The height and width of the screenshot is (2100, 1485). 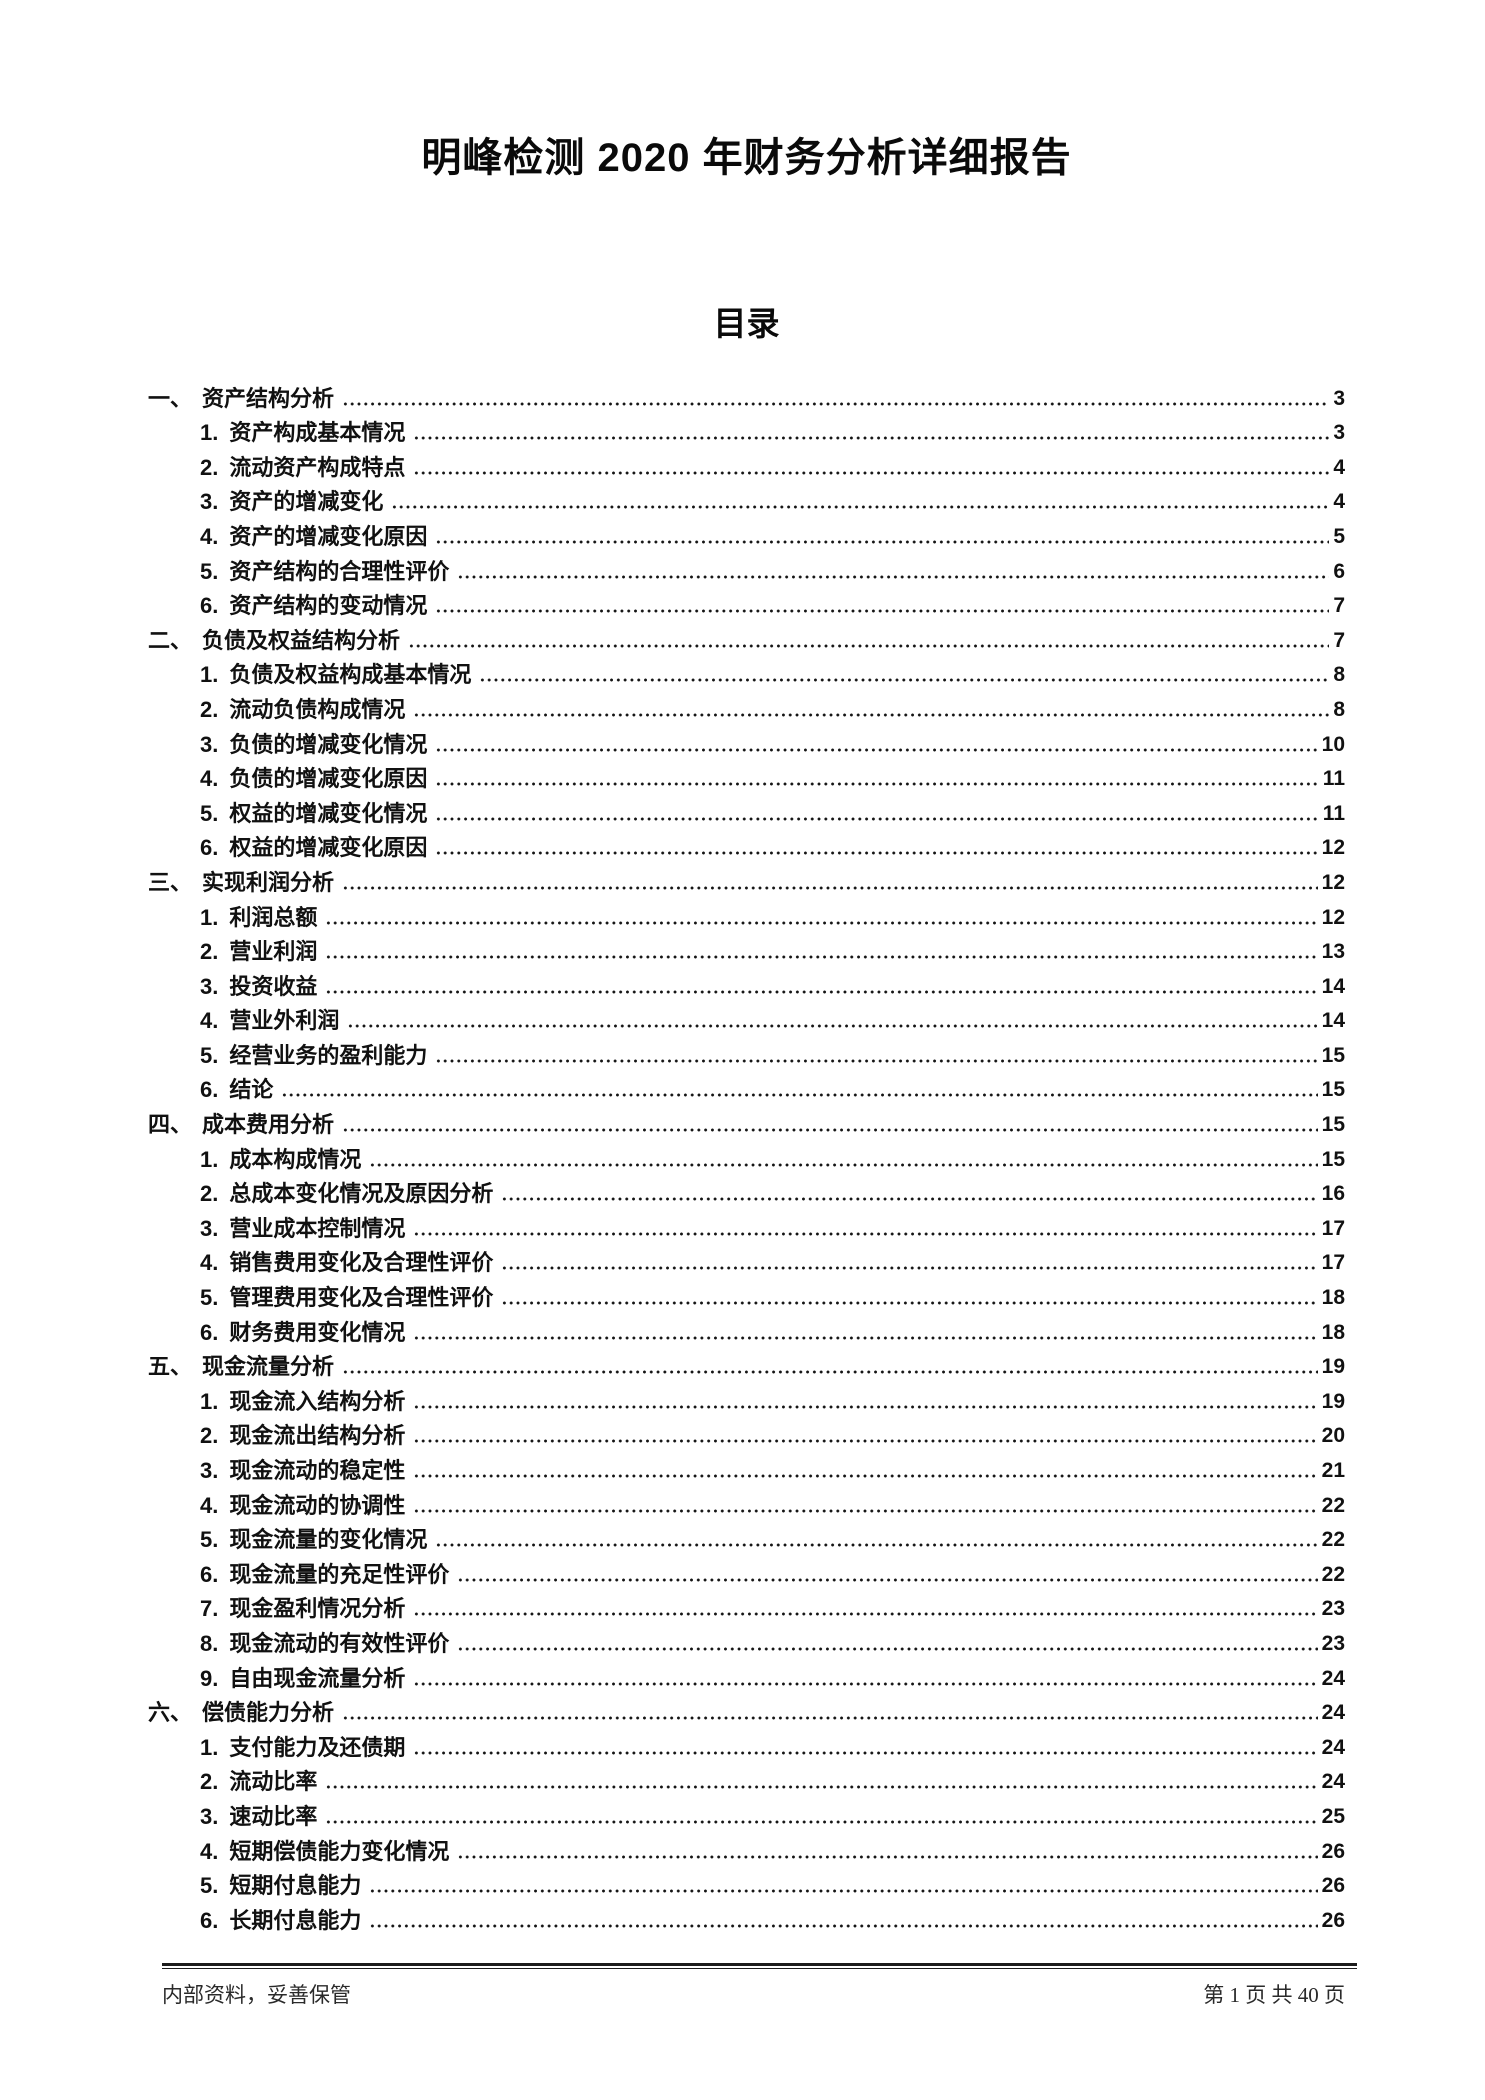 What do you see at coordinates (328, 1540) in the screenshot?
I see `toc-entry-title: 现金流量的变化情况` at bounding box center [328, 1540].